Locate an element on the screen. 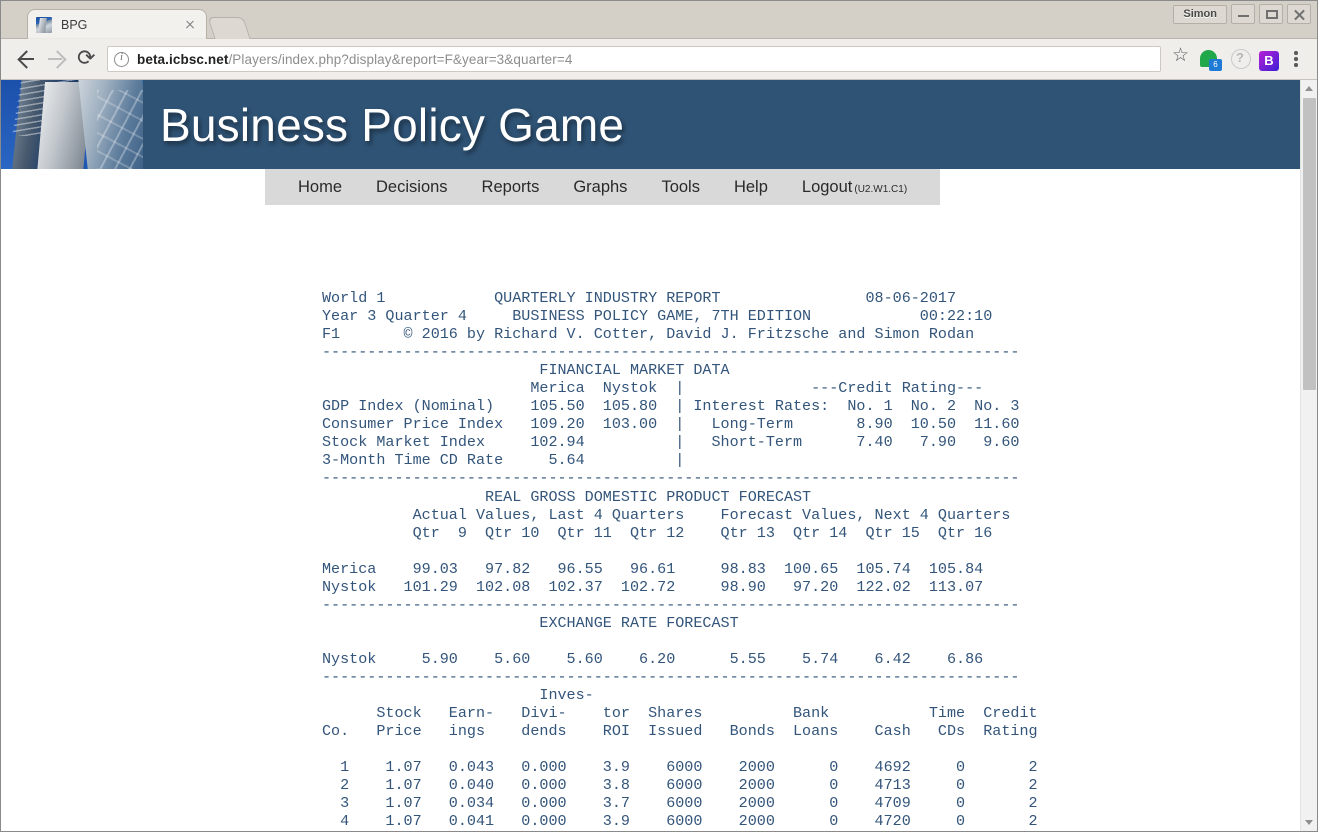 Image resolution: width=1318 pixels, height=832 pixels. nav-logout-context: (U2.W1.C1) is located at coordinates (881, 189).